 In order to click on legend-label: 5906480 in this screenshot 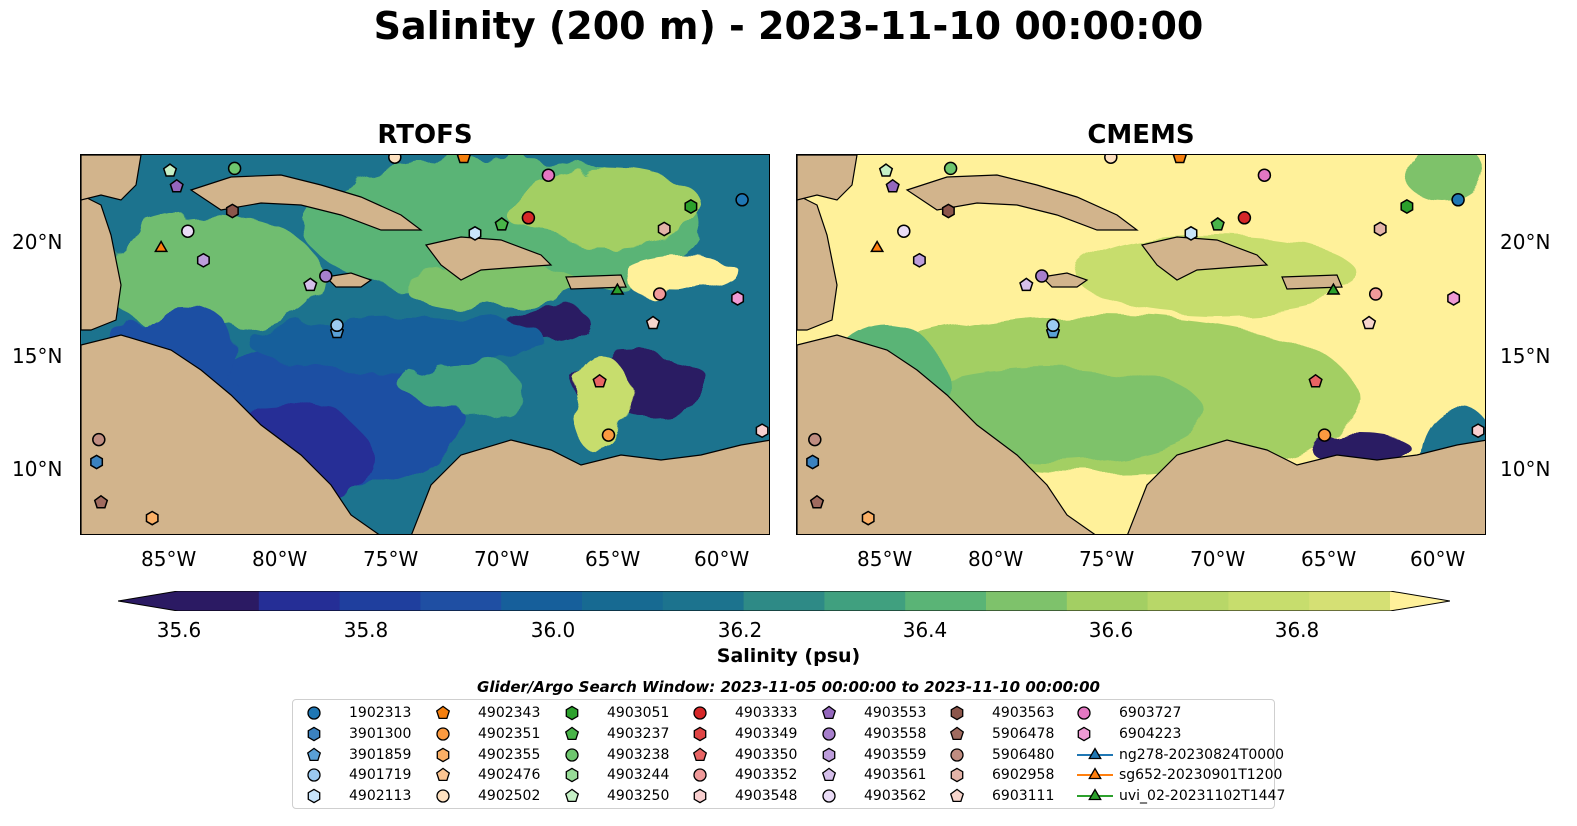, I will do `click(1023, 754)`.